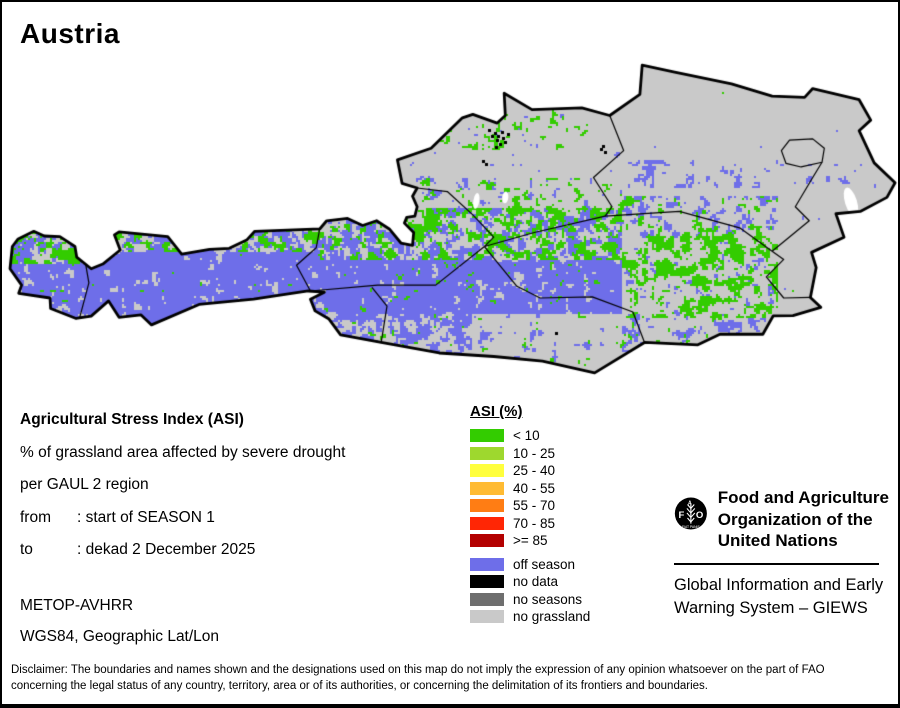  Describe the element at coordinates (691, 527) in the screenshot. I see `fao-logo-motto: FIAT PANIS` at that location.